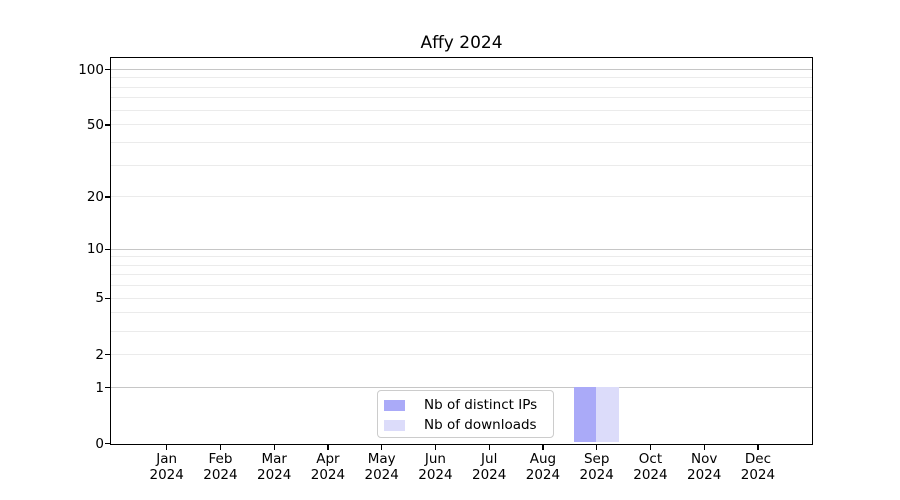  I want to click on y-axis-tick-label: 50, so click(95, 125).